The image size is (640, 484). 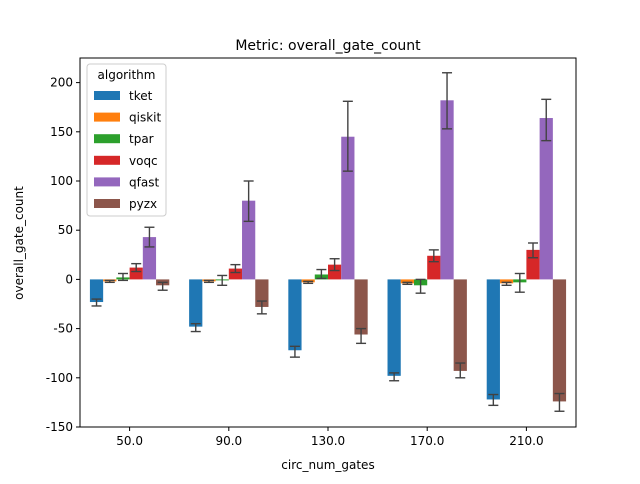 What do you see at coordinates (19, 243) in the screenshot?
I see `y-axis-label: overall_gate_count` at bounding box center [19, 243].